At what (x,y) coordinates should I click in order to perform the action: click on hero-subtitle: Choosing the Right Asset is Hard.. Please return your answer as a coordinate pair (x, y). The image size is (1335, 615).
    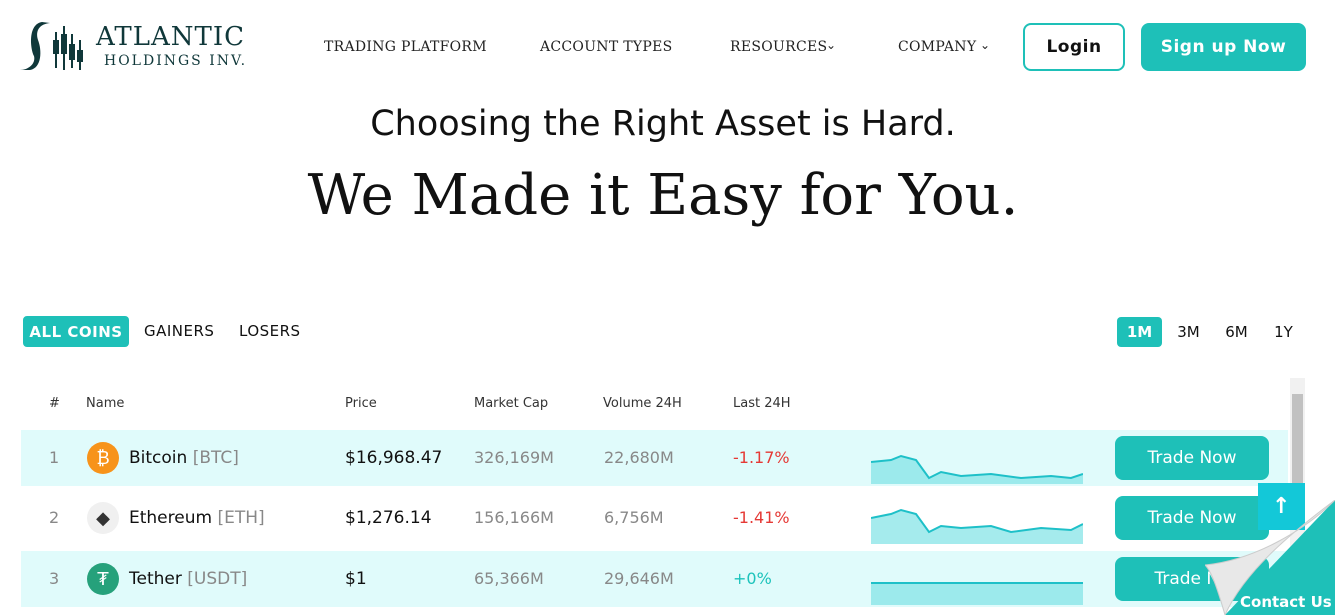
    Looking at the image, I should click on (663, 124).